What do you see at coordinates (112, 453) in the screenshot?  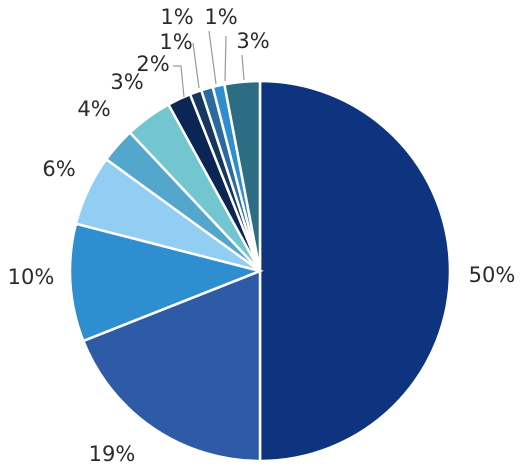 I see `slice-label-2: 19%` at bounding box center [112, 453].